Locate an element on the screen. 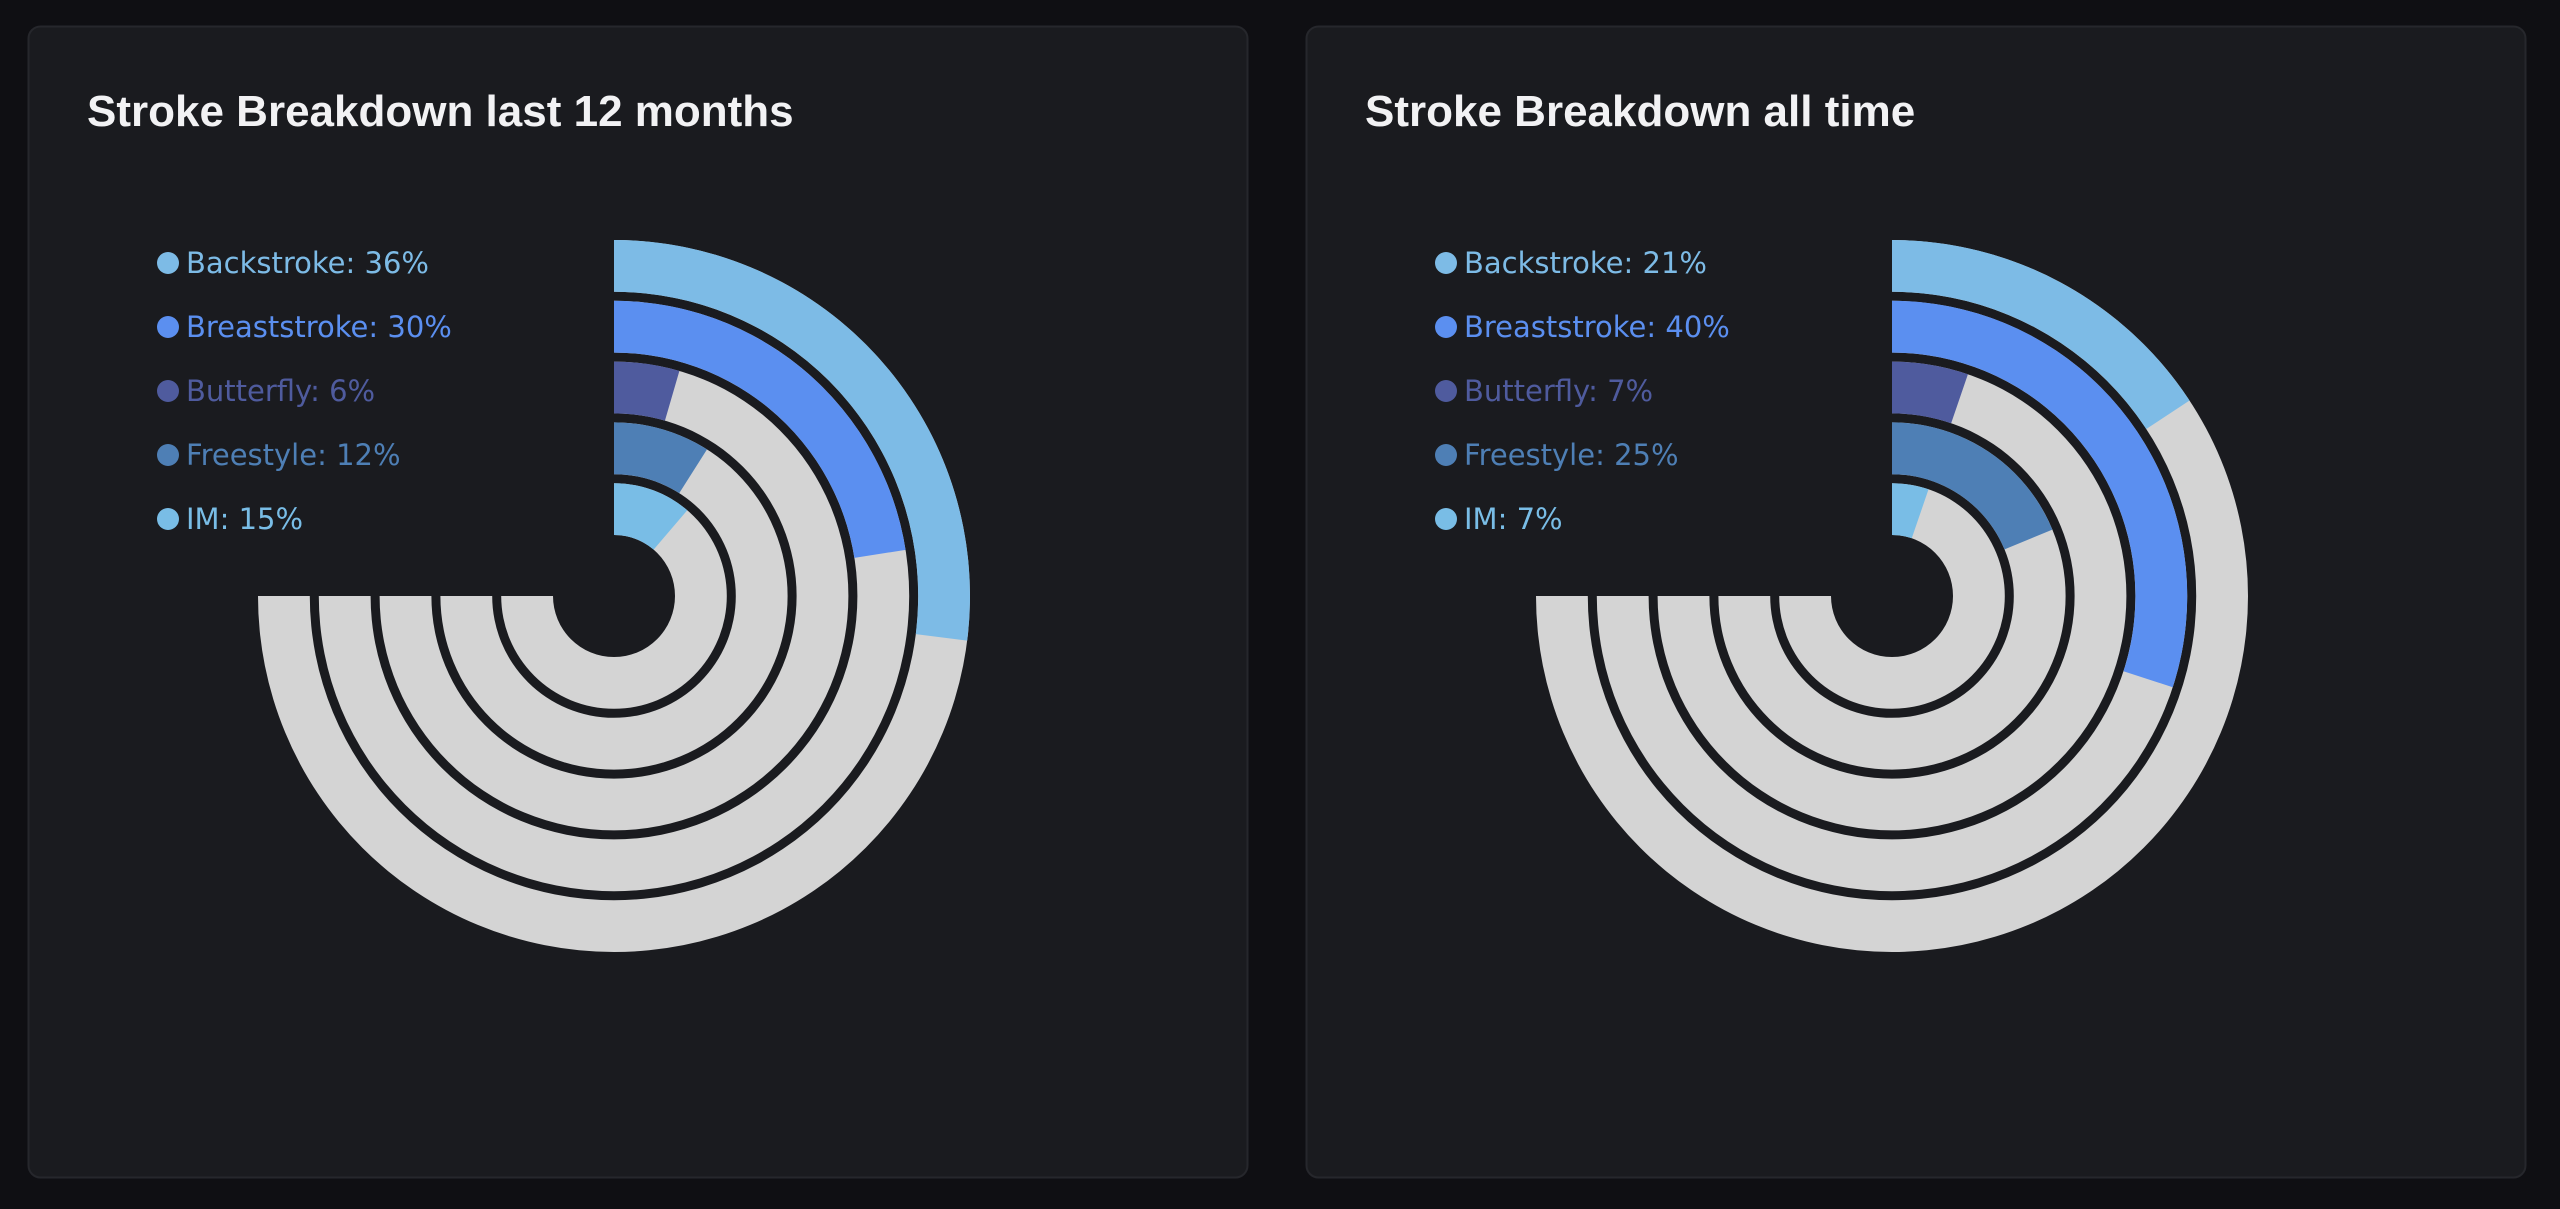  legend-label: Backstroke: 36% is located at coordinates (307, 263).